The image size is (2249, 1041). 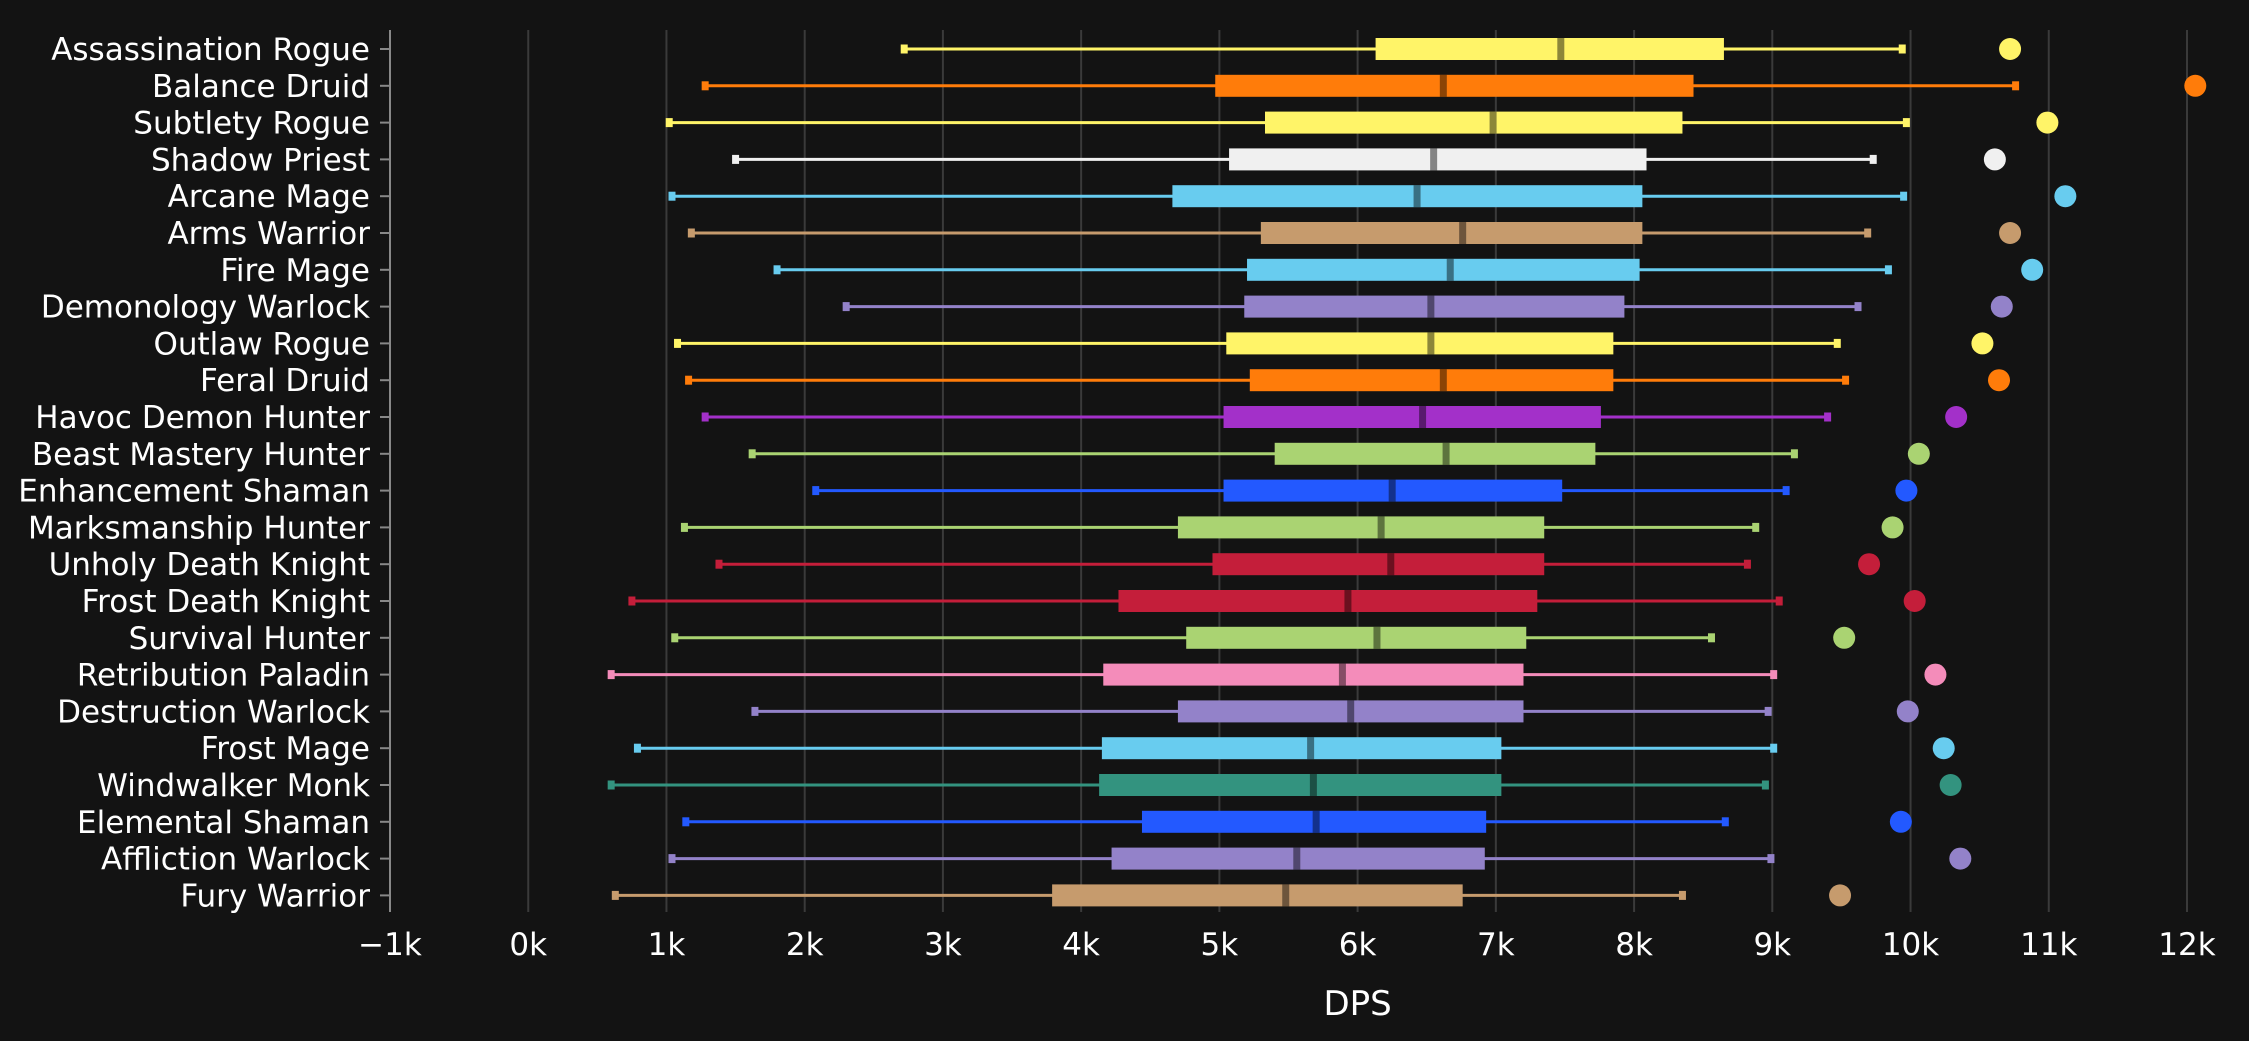 I want to click on y-tick-label: Outlaw Rogue, so click(x=261, y=344).